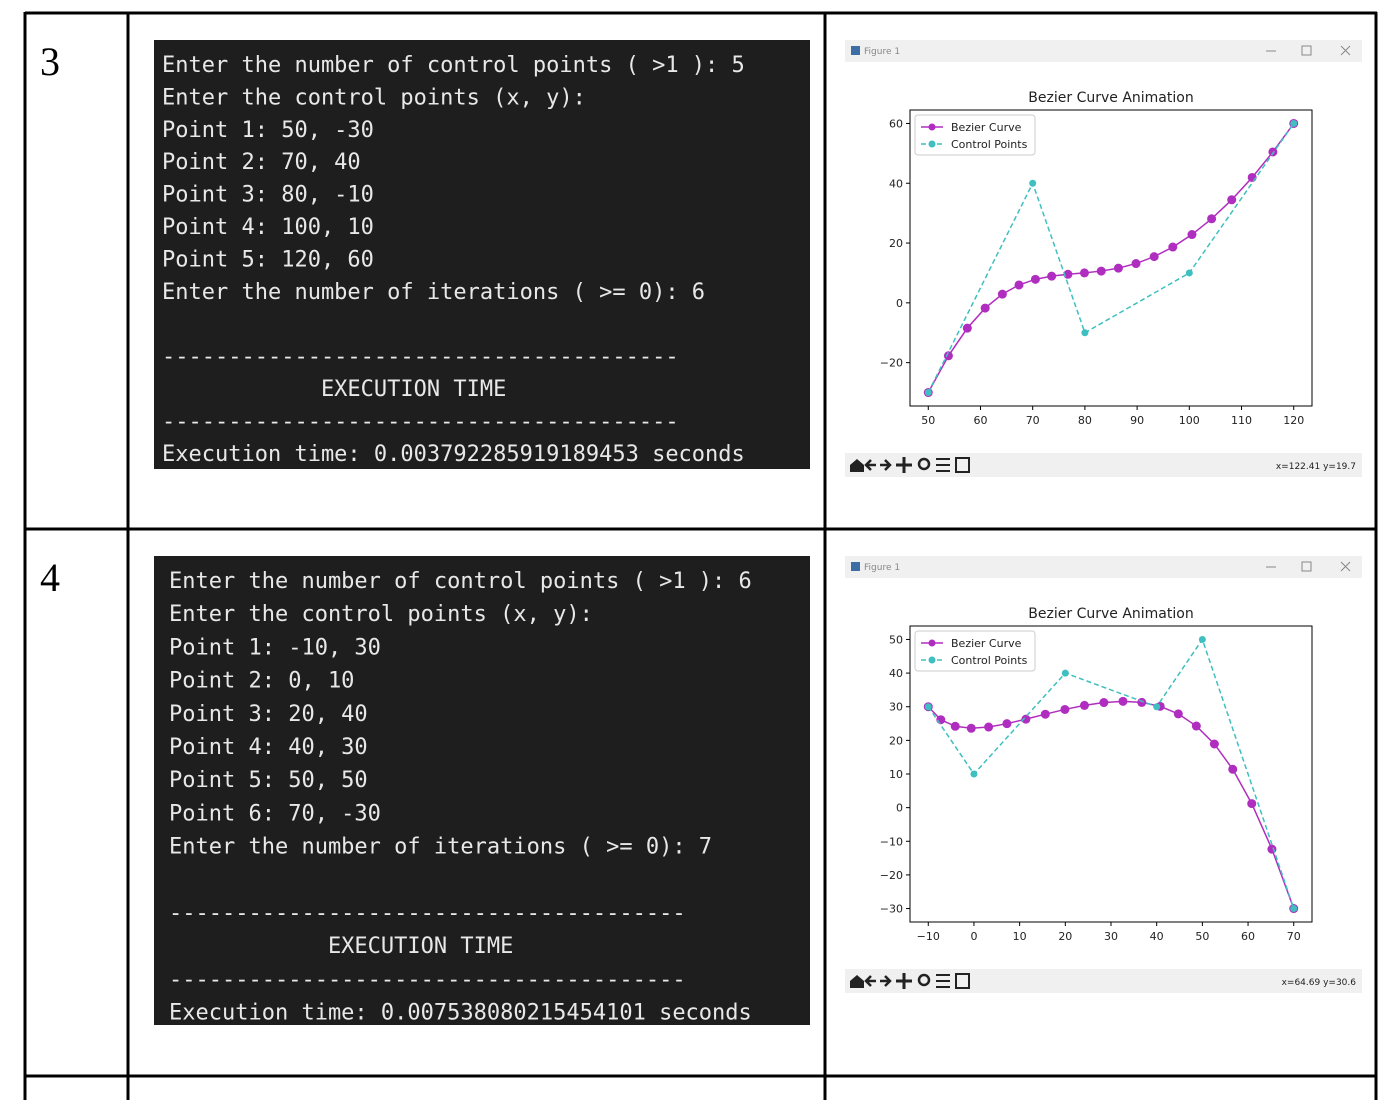 The width and height of the screenshot is (1394, 1100). What do you see at coordinates (1085, 420) in the screenshot?
I see `x-tick-label: 80` at bounding box center [1085, 420].